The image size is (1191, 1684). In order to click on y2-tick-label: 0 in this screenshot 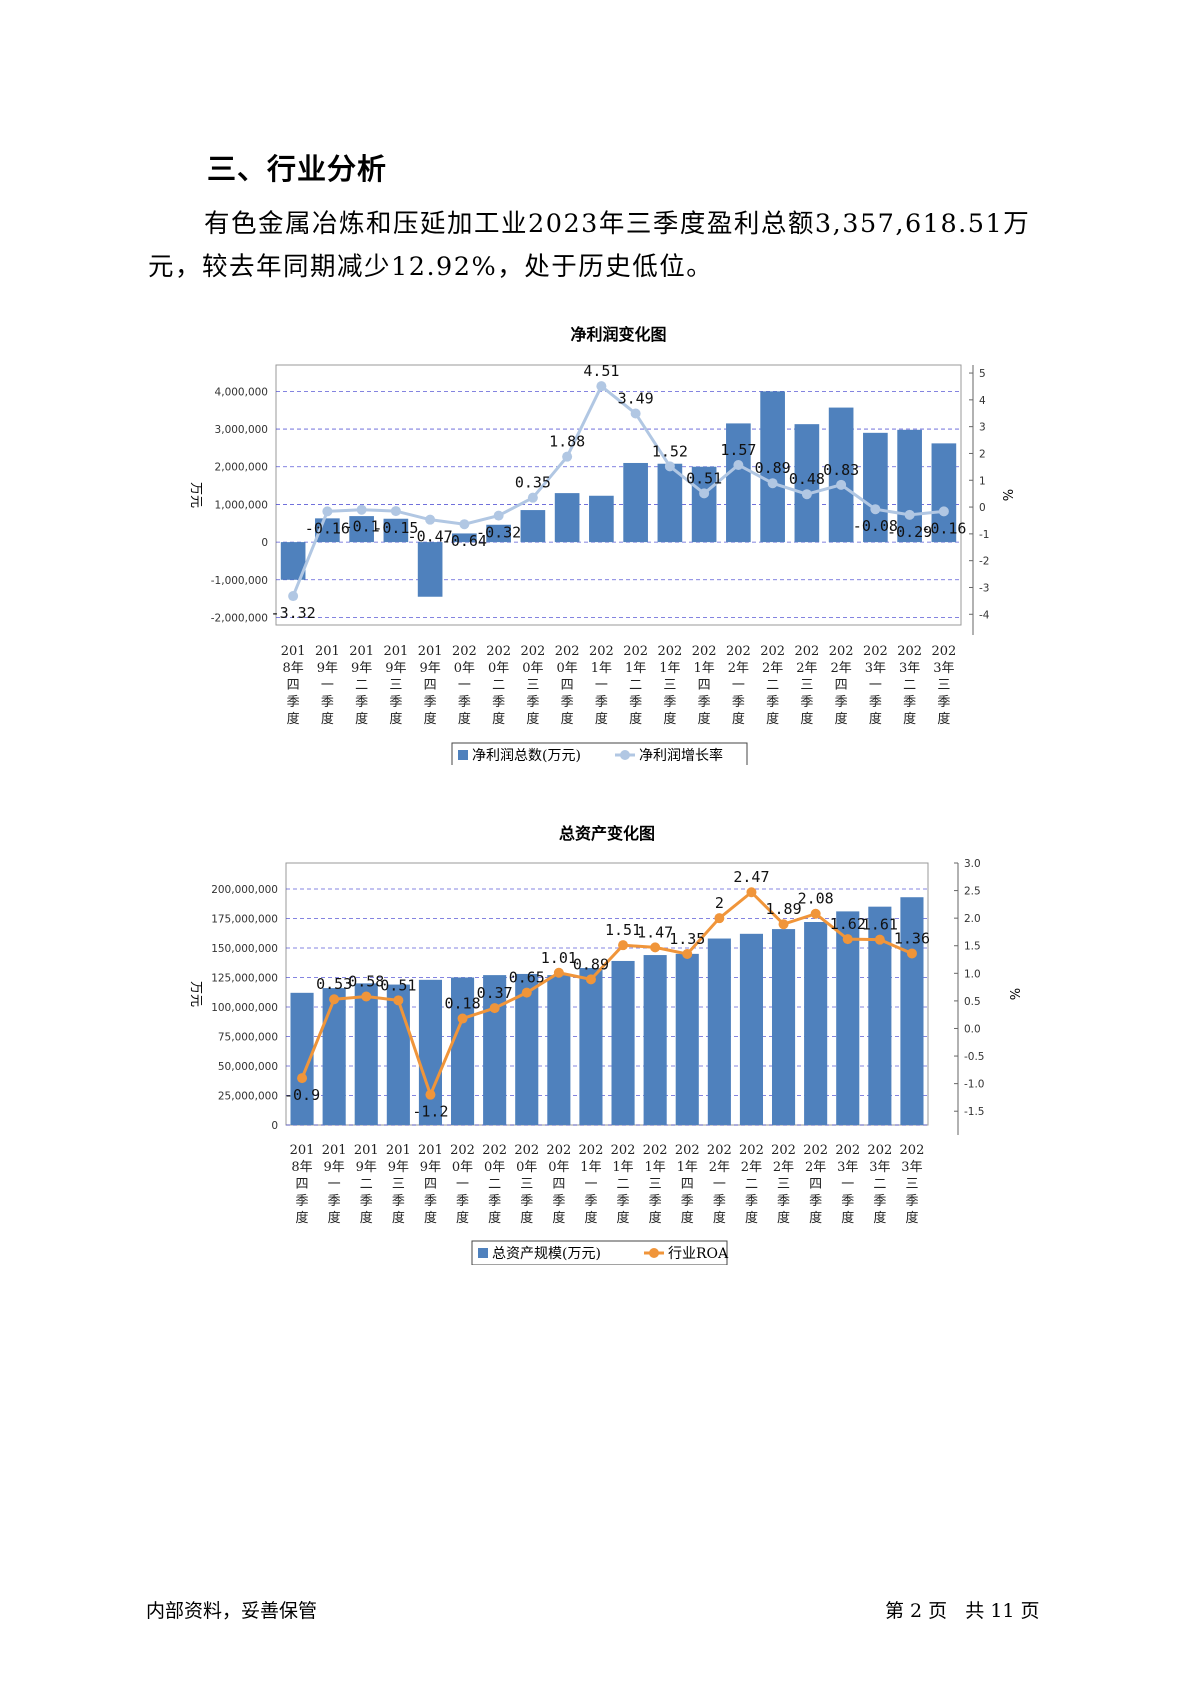, I will do `click(982, 508)`.